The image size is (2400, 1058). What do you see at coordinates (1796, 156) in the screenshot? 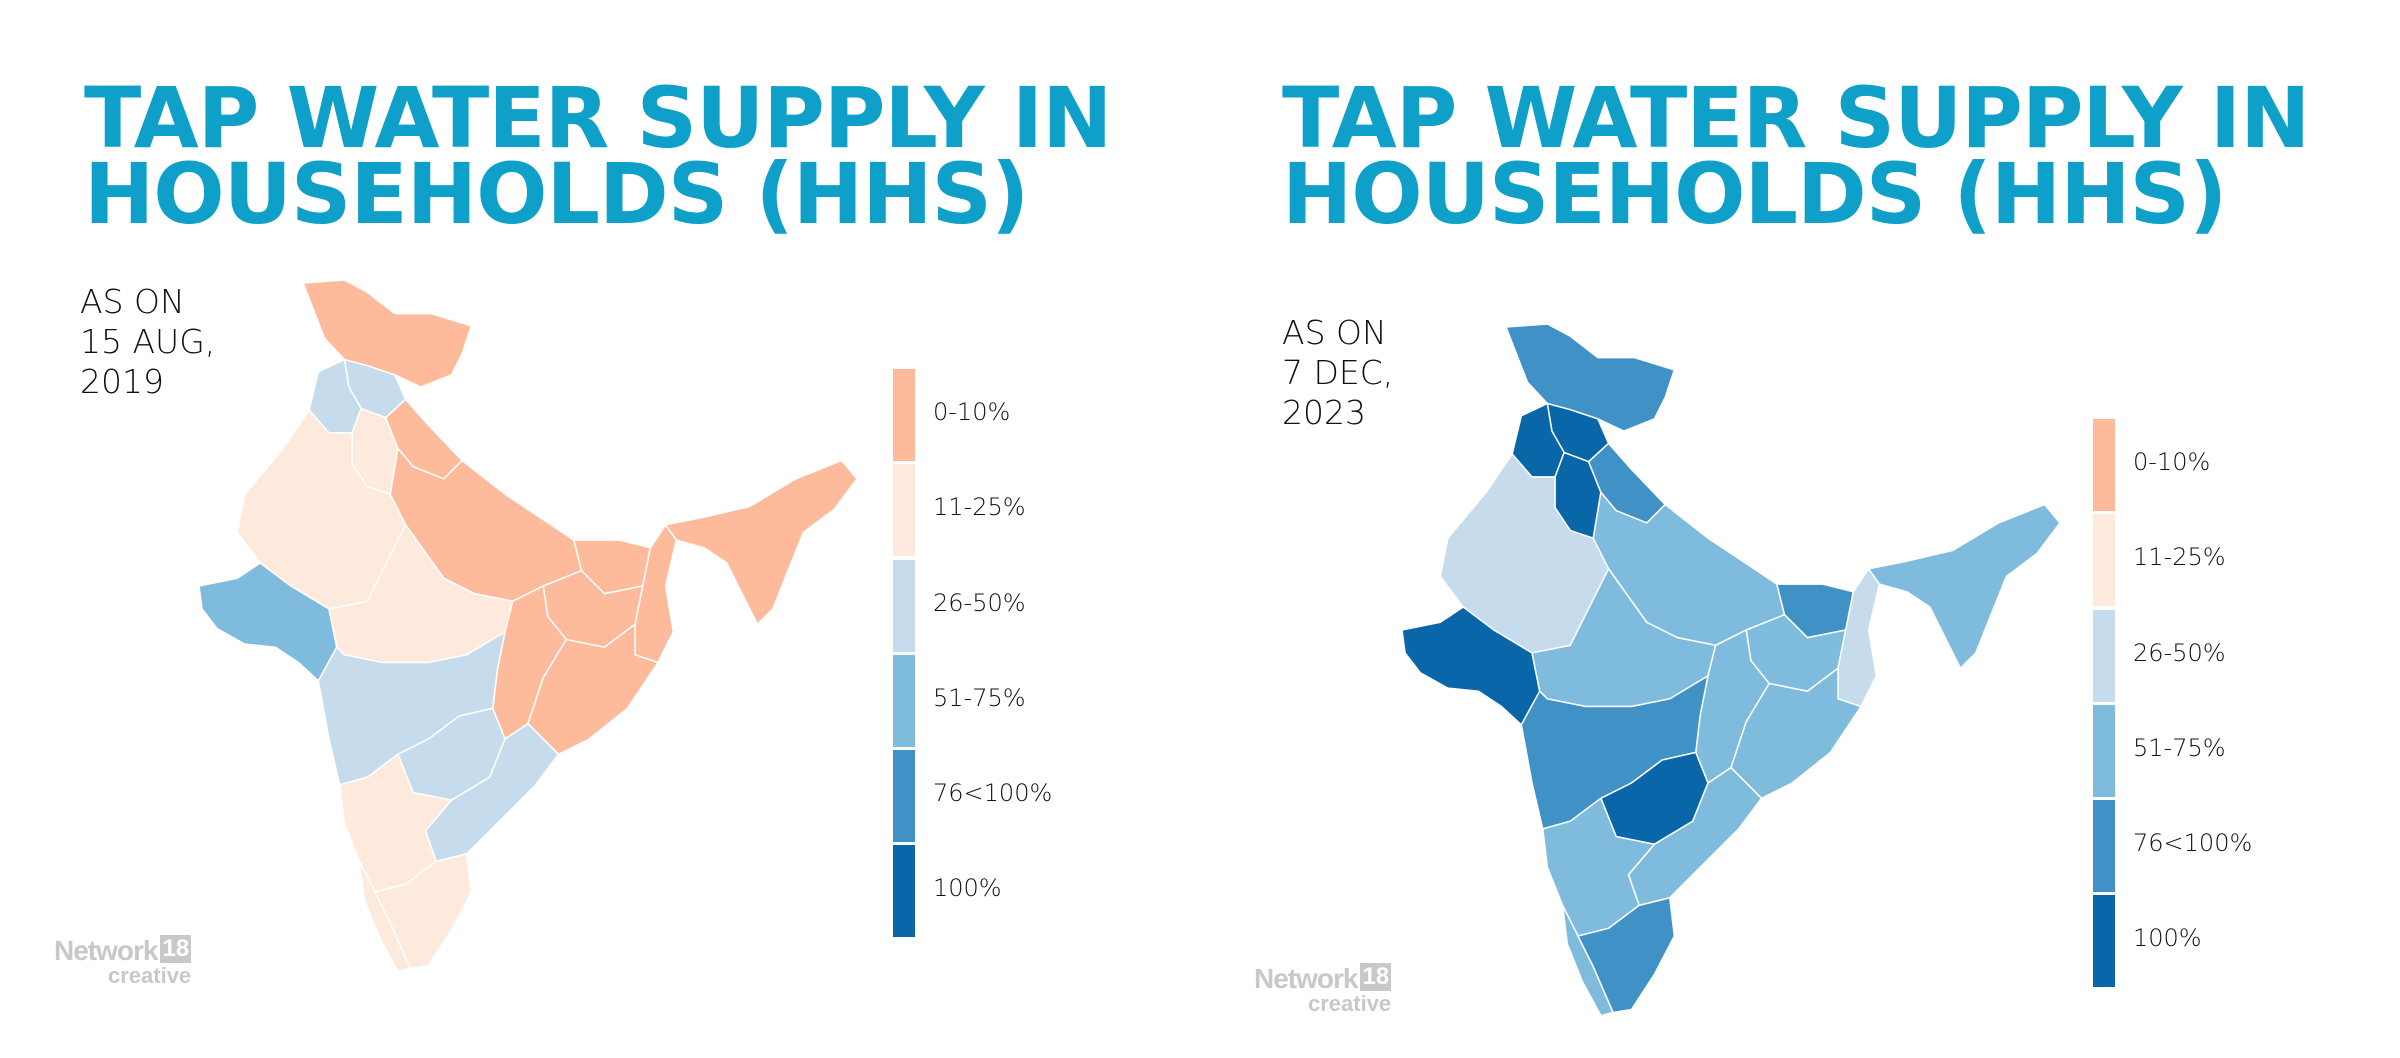
I see `right-title: TAP WATER SUPPLY IN HOUSEHOLDS (HHS)` at bounding box center [1796, 156].